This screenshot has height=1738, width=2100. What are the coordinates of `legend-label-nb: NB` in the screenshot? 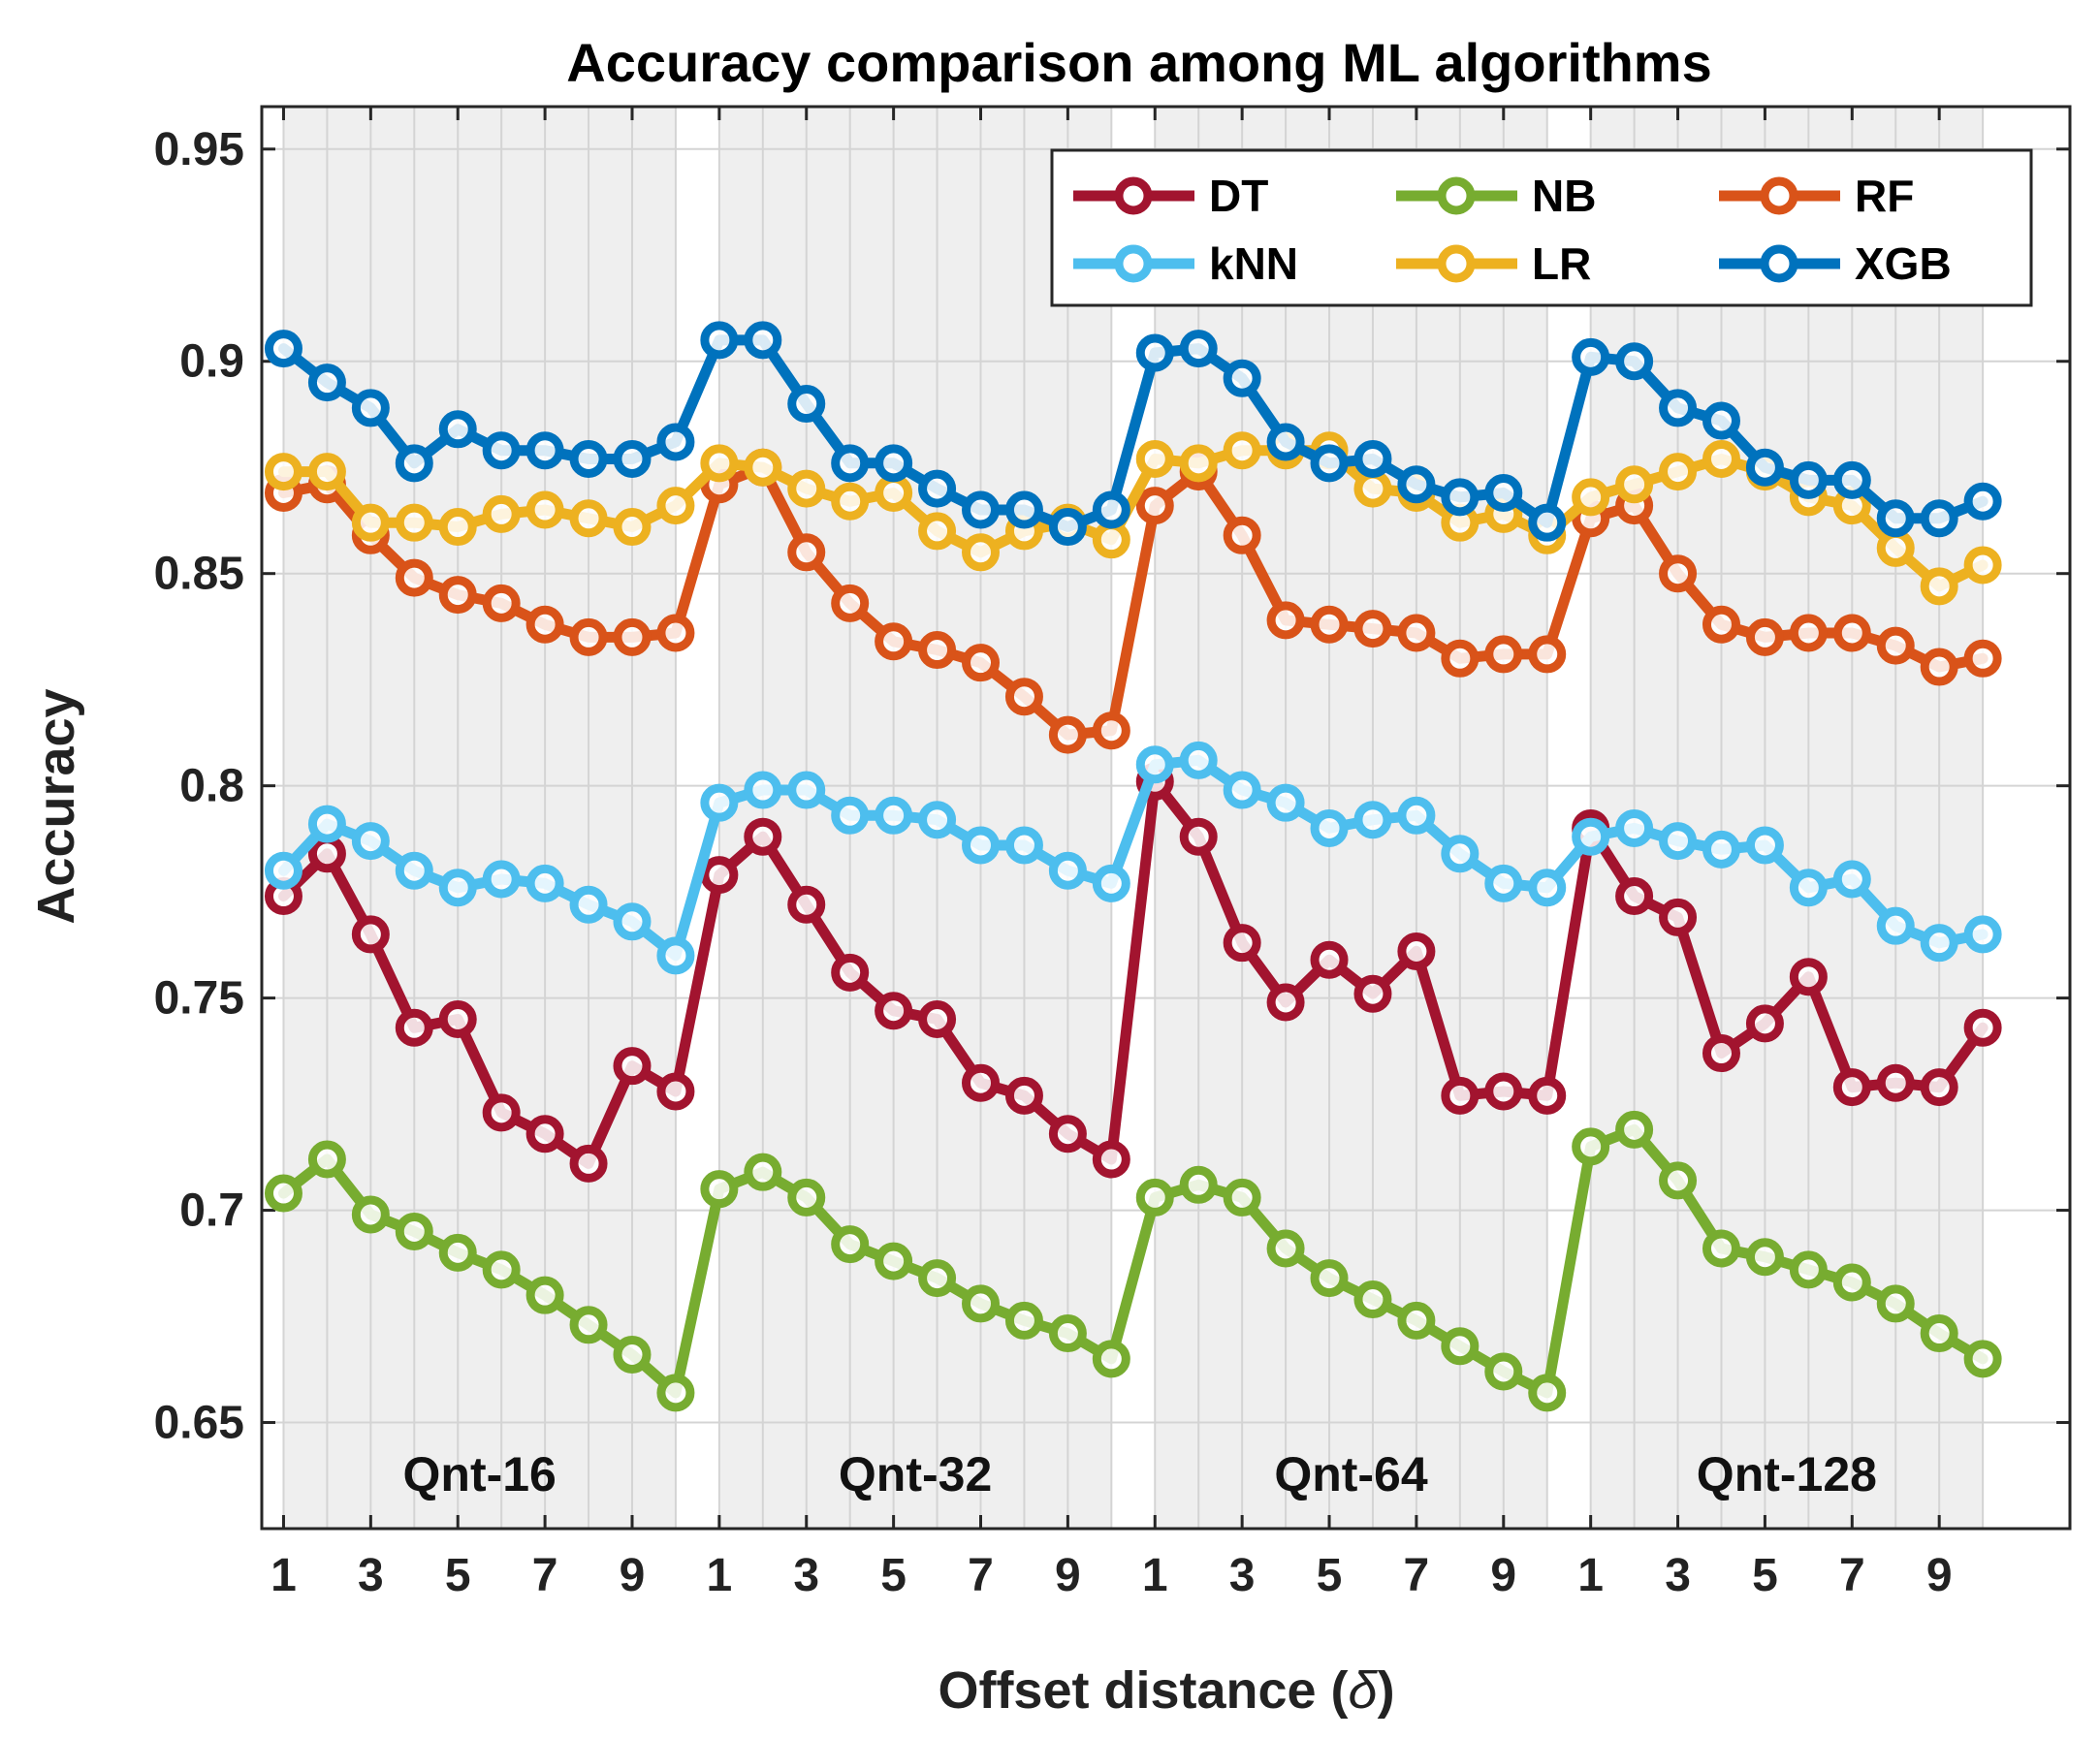 It's located at (1564, 196).